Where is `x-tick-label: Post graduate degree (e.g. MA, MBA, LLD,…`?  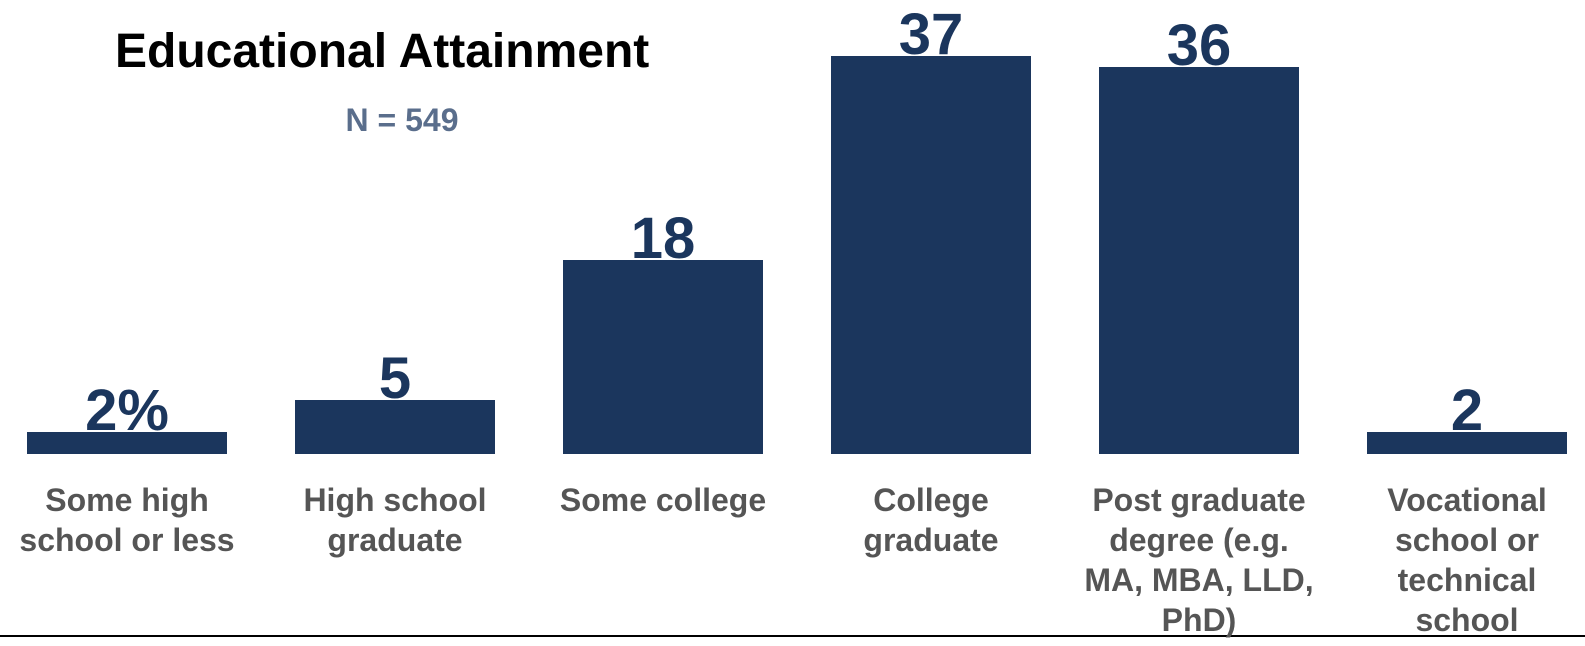
x-tick-label: Post graduate degree (e.g. MA, MBA, LLD,… is located at coordinates (1199, 560).